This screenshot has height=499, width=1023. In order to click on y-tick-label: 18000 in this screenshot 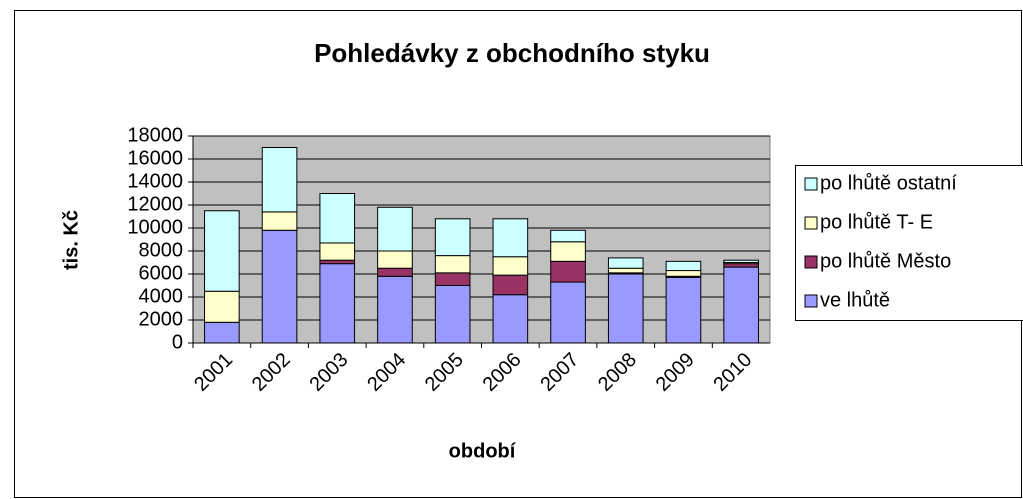, I will do `click(155, 135)`.